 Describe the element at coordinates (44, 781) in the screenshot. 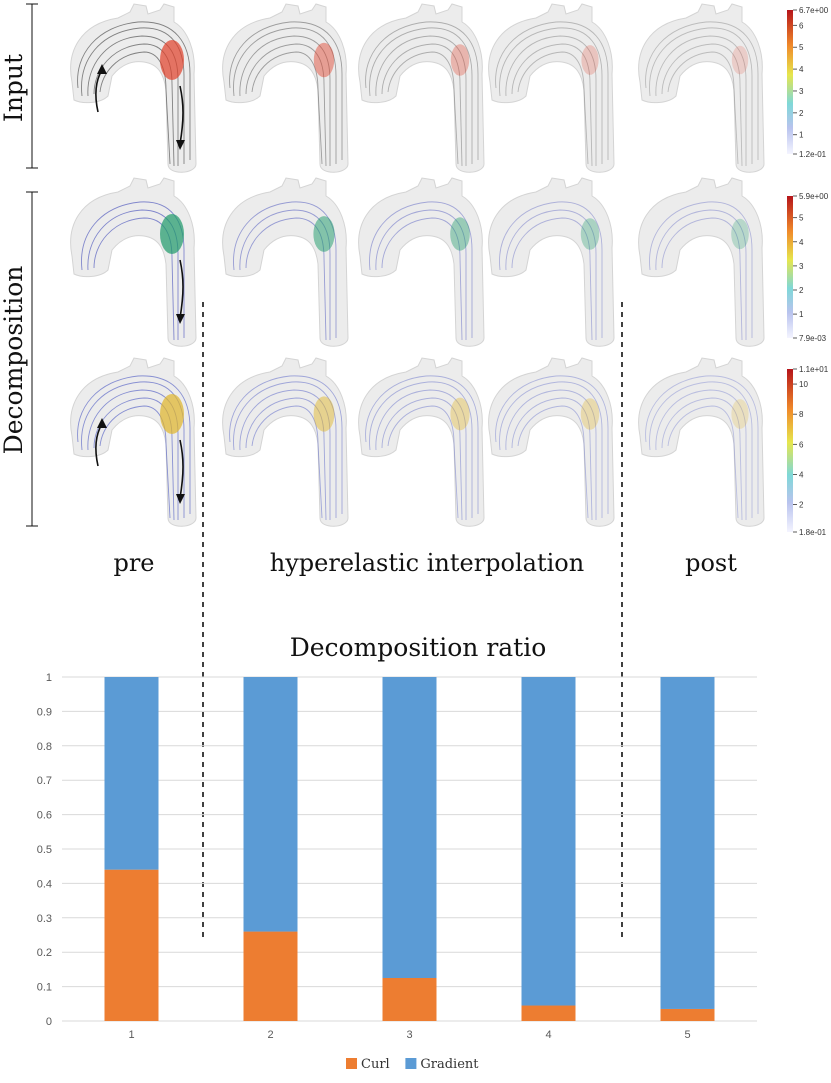

I see `y-tick-label: 0.7` at that location.